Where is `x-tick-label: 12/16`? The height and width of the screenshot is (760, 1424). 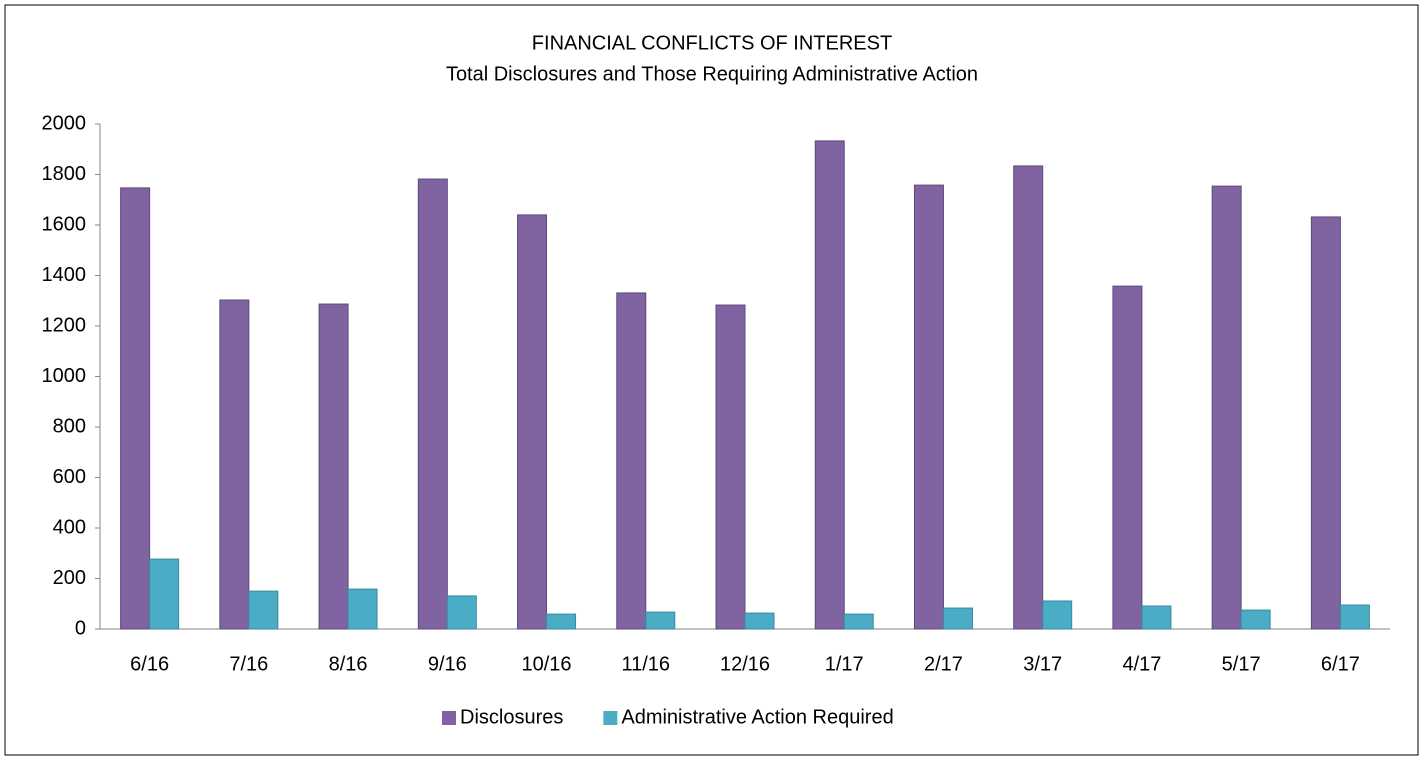 x-tick-label: 12/16 is located at coordinates (745, 664).